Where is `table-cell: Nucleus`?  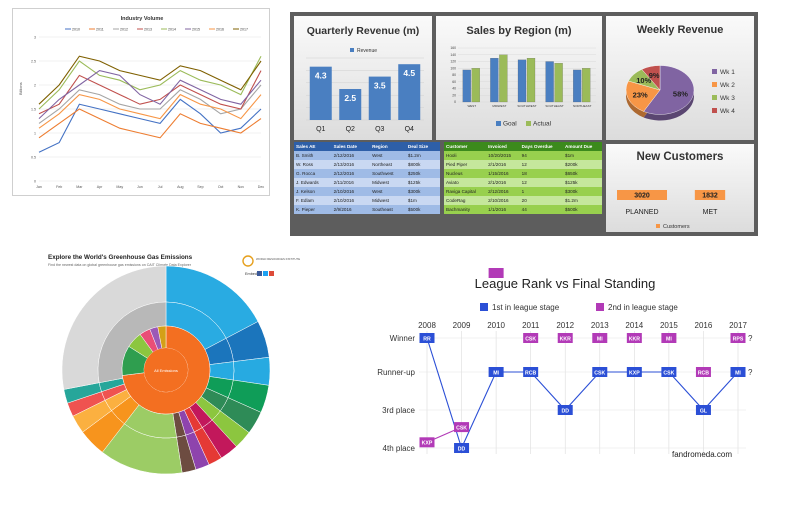
table-cell: Nucleus is located at coordinates (465, 173).